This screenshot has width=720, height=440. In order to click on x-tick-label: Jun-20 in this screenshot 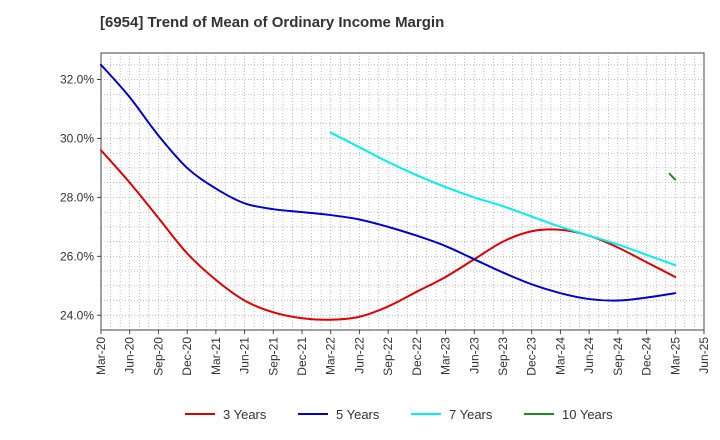, I will do `click(130, 355)`.